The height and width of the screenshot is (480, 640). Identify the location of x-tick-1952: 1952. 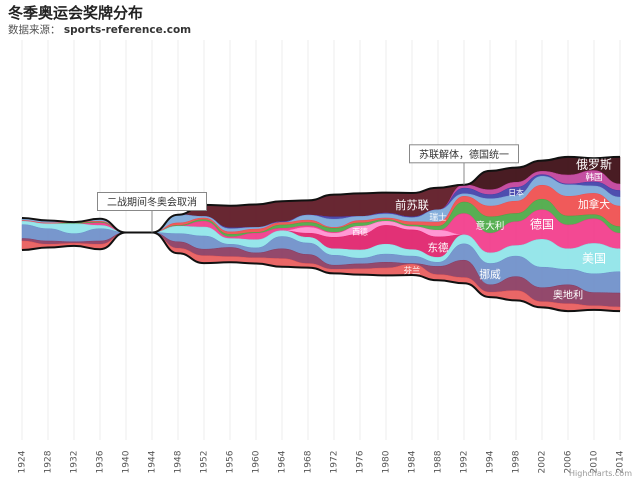
(205, 462).